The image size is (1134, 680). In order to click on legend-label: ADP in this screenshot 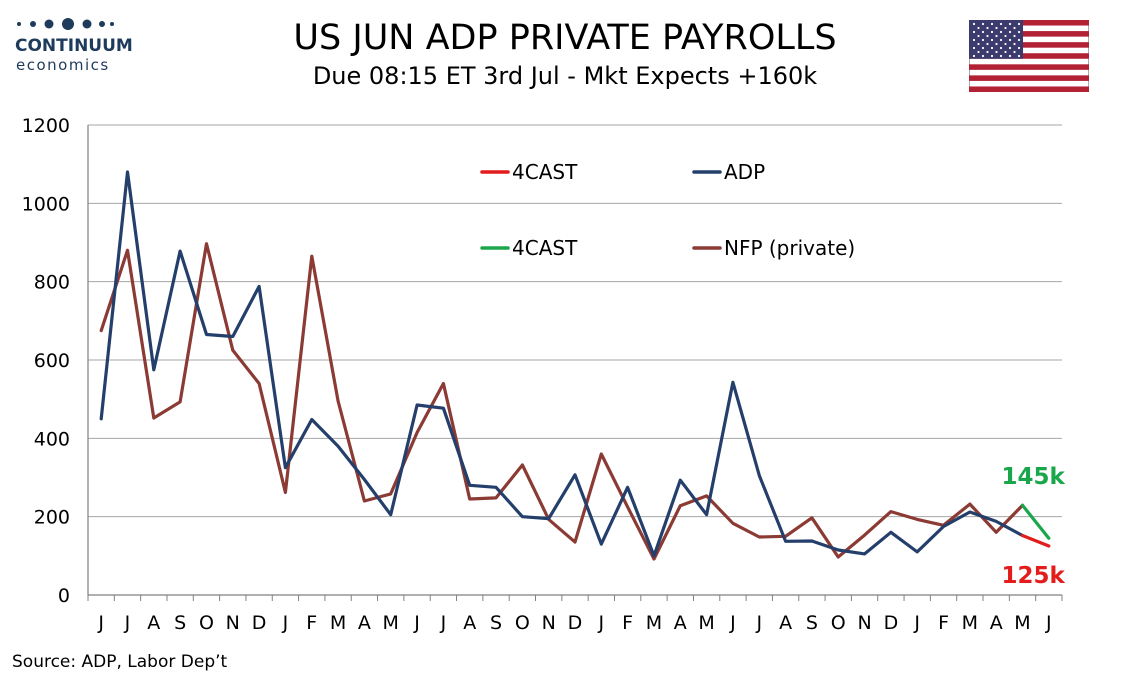, I will do `click(744, 172)`.